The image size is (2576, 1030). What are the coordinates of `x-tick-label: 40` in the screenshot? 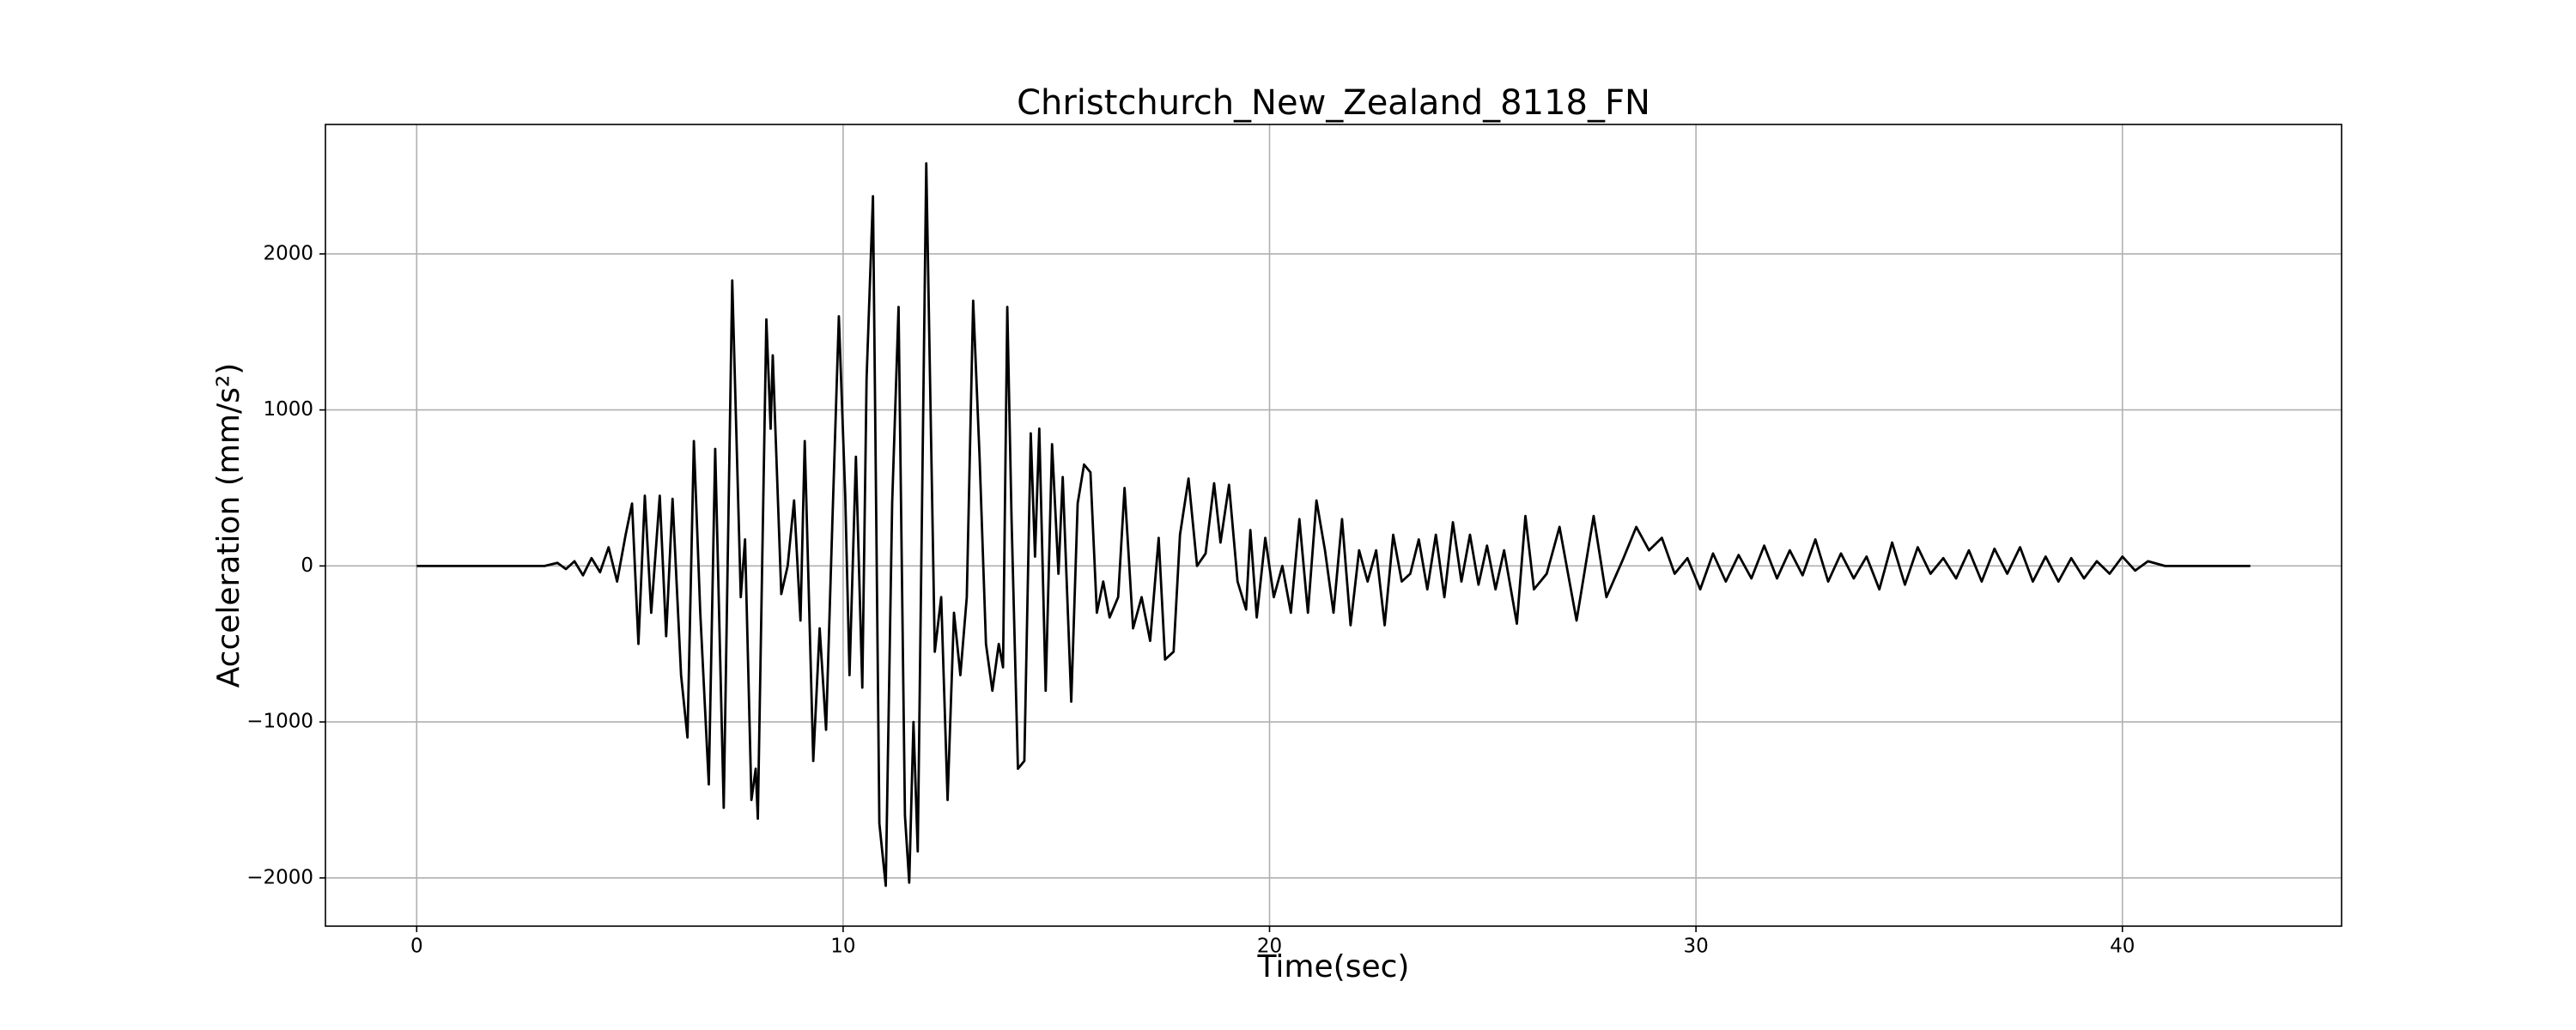 It's located at (2122, 947).